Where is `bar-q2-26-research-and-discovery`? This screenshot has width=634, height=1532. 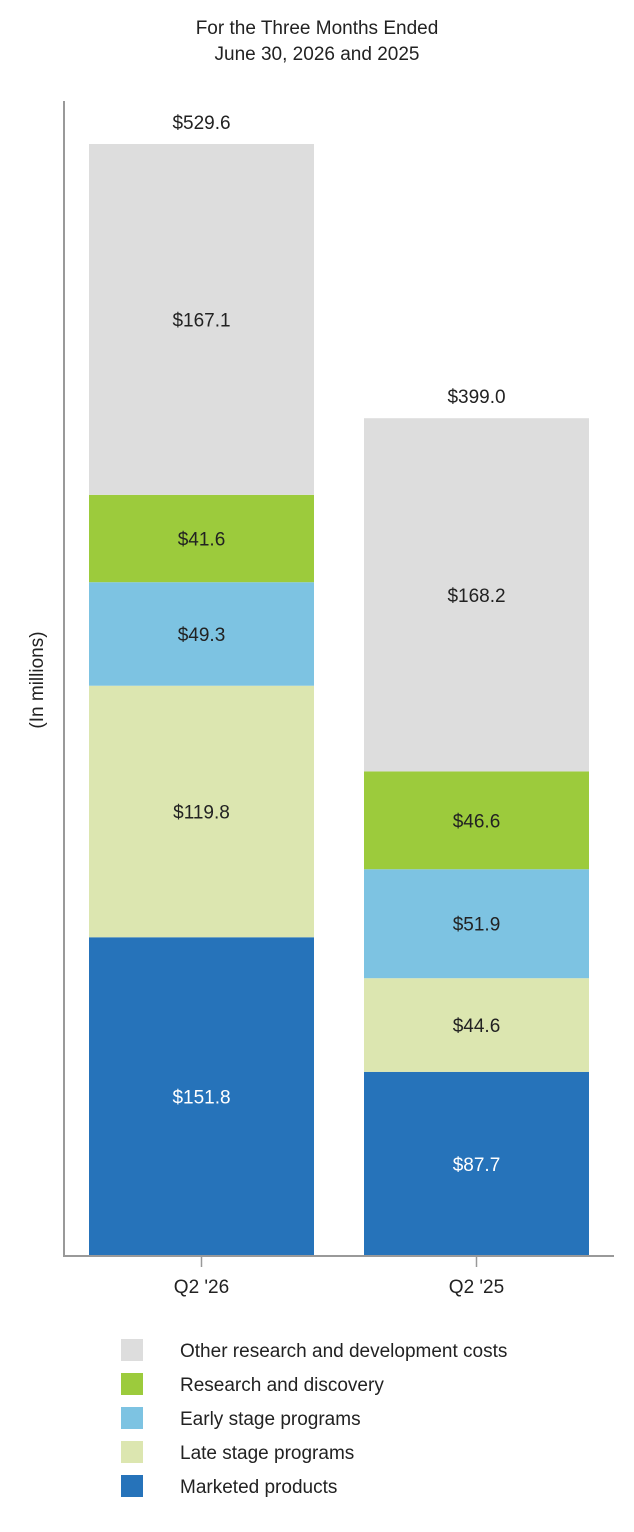 bar-q2-26-research-and-discovery is located at coordinates (201, 538).